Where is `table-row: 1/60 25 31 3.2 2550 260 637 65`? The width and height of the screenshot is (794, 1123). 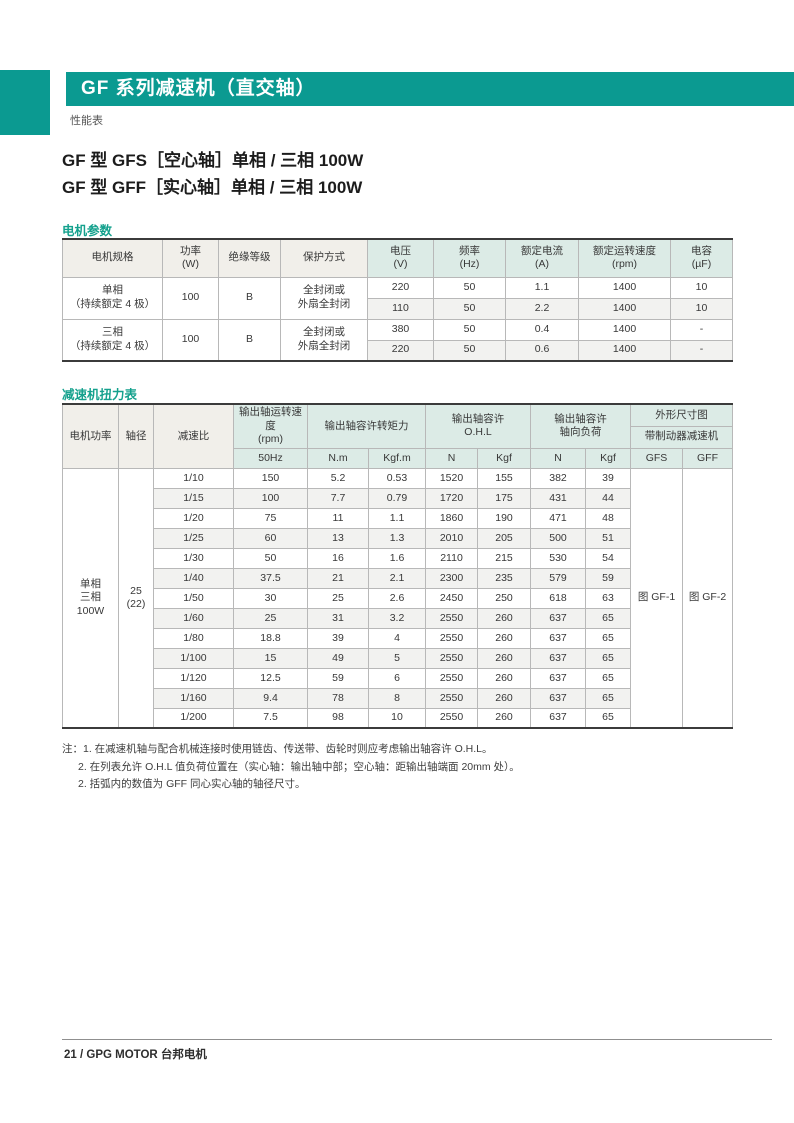
table-row: 1/60 25 31 3.2 2550 260 637 65 is located at coordinates (398, 618).